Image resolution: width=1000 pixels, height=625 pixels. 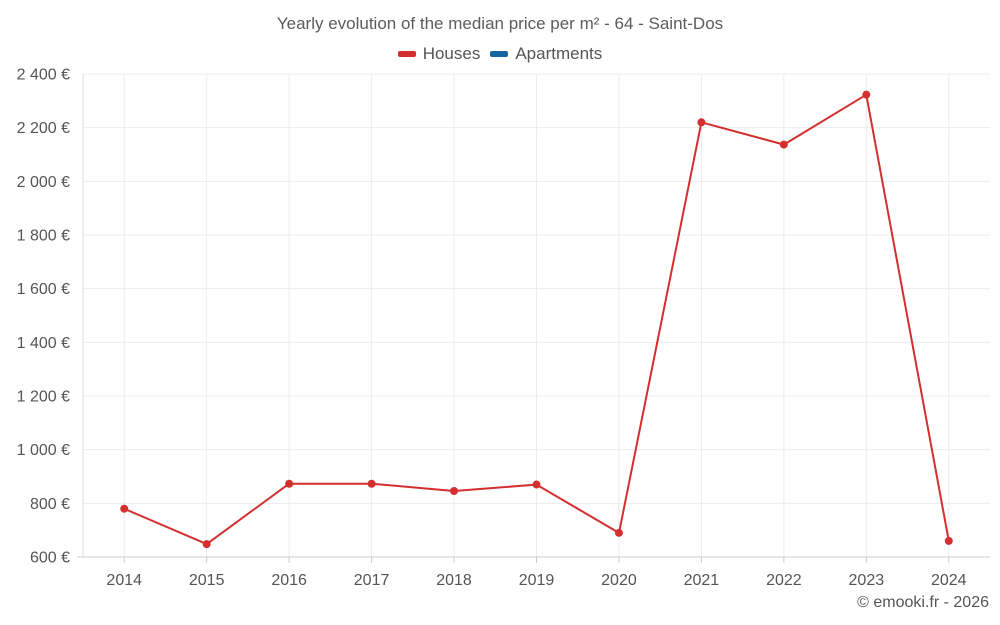 I want to click on y-tick-label: 1 000 €, so click(x=43, y=450).